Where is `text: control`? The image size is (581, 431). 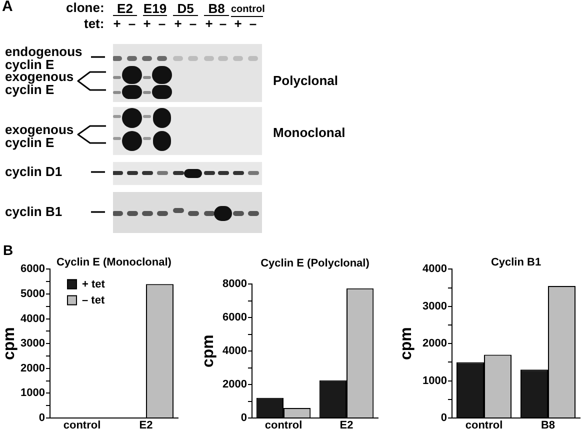
text: control is located at coordinates (248, 10).